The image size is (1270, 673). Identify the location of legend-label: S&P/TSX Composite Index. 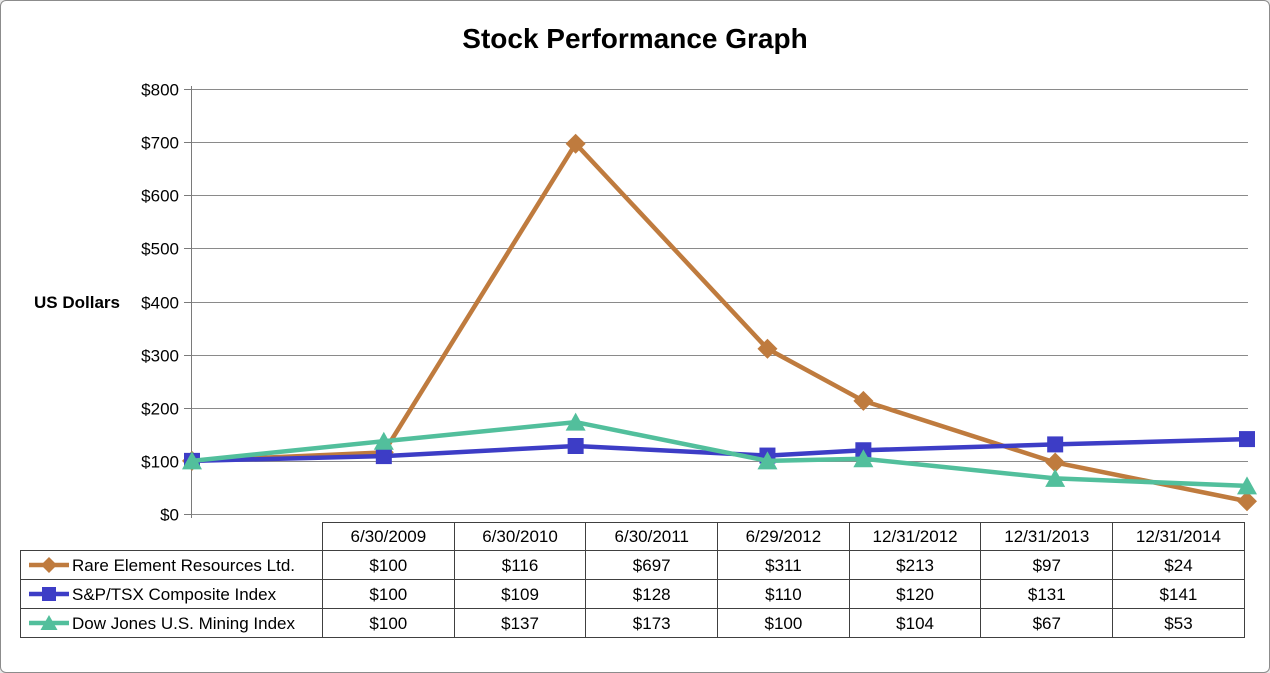
(174, 594).